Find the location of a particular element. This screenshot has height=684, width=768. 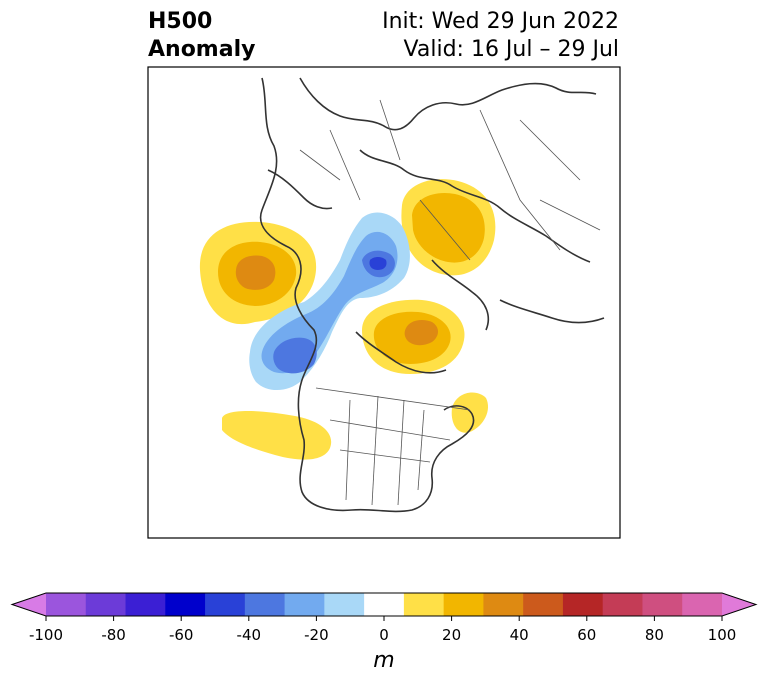

colorbar-extend-high is located at coordinates (739, 604).